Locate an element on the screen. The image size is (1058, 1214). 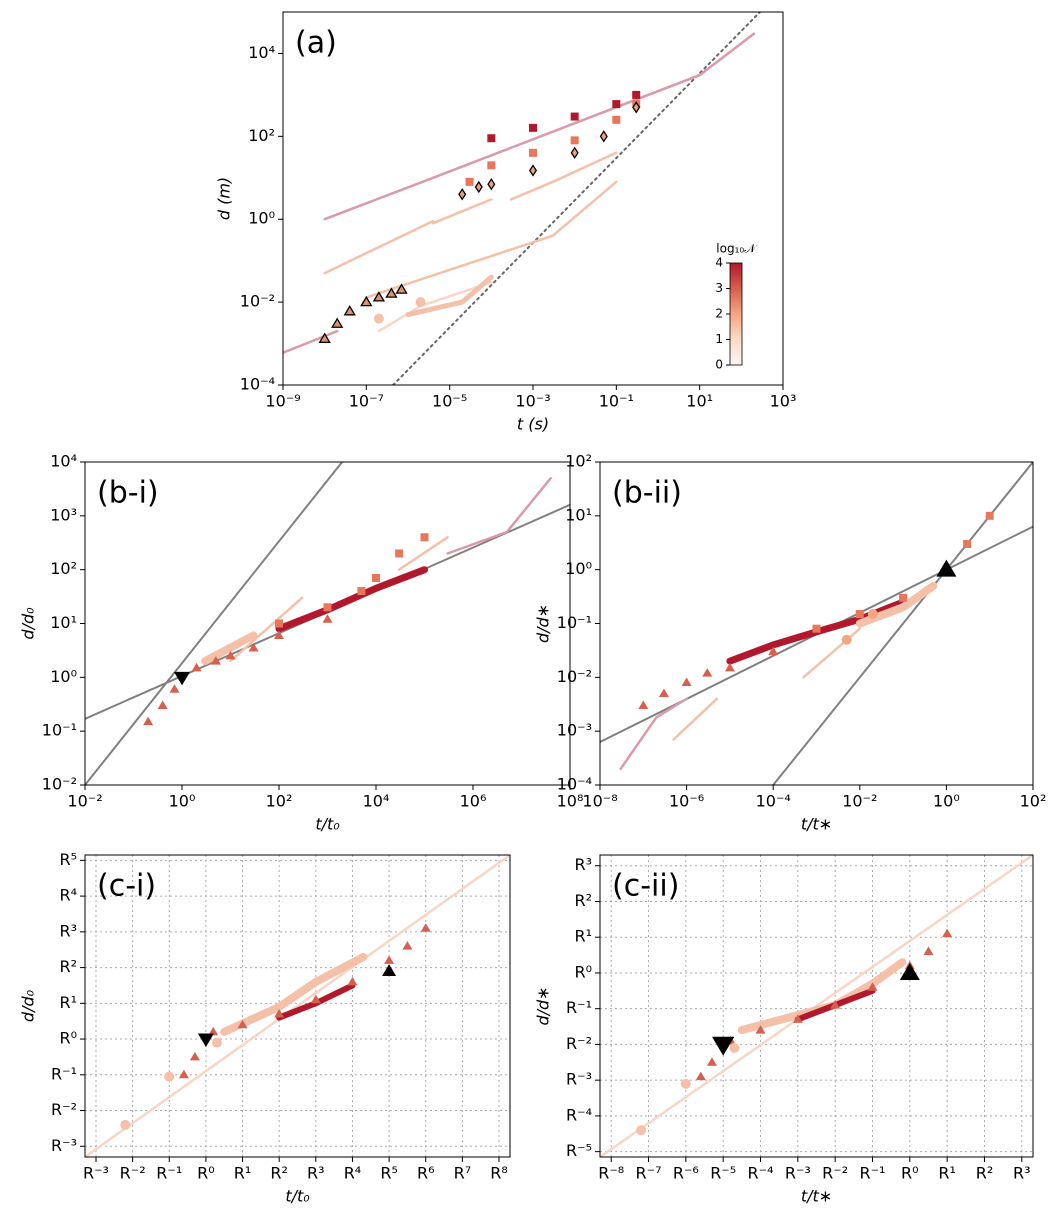
y-tick-label: 10² is located at coordinates (63, 568).